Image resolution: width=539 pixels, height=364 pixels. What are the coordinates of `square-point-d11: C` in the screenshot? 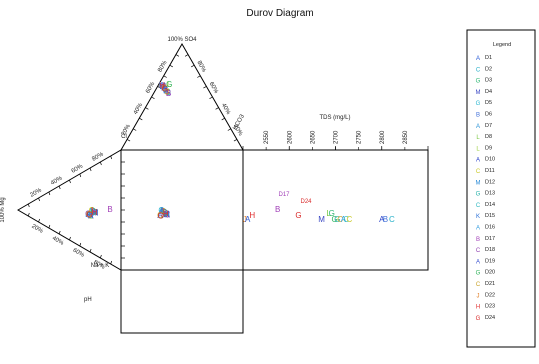 It's located at (163, 211).